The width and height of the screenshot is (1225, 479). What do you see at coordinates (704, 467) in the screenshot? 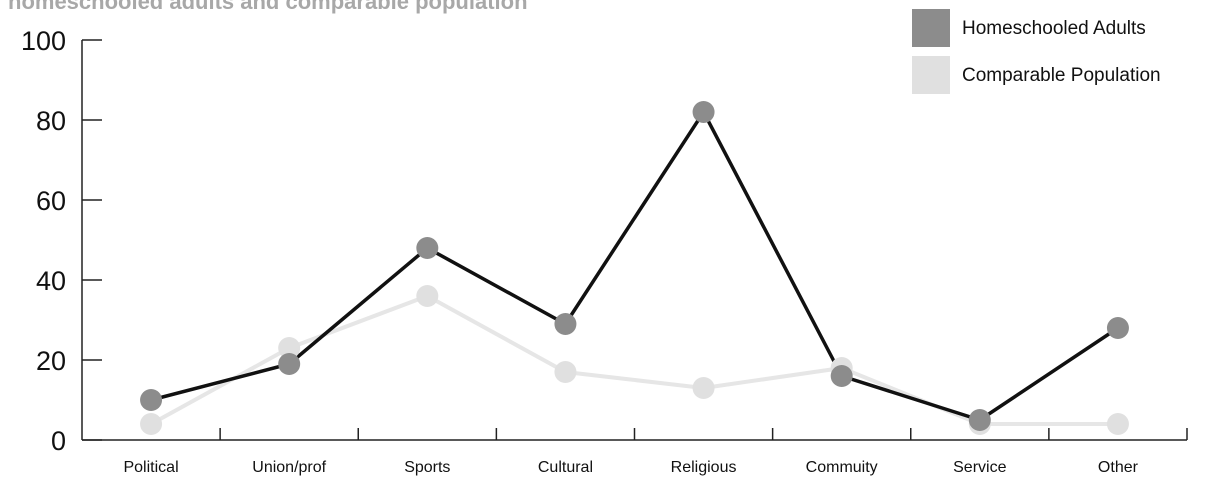
I see `x-tick-label: Religious` at bounding box center [704, 467].